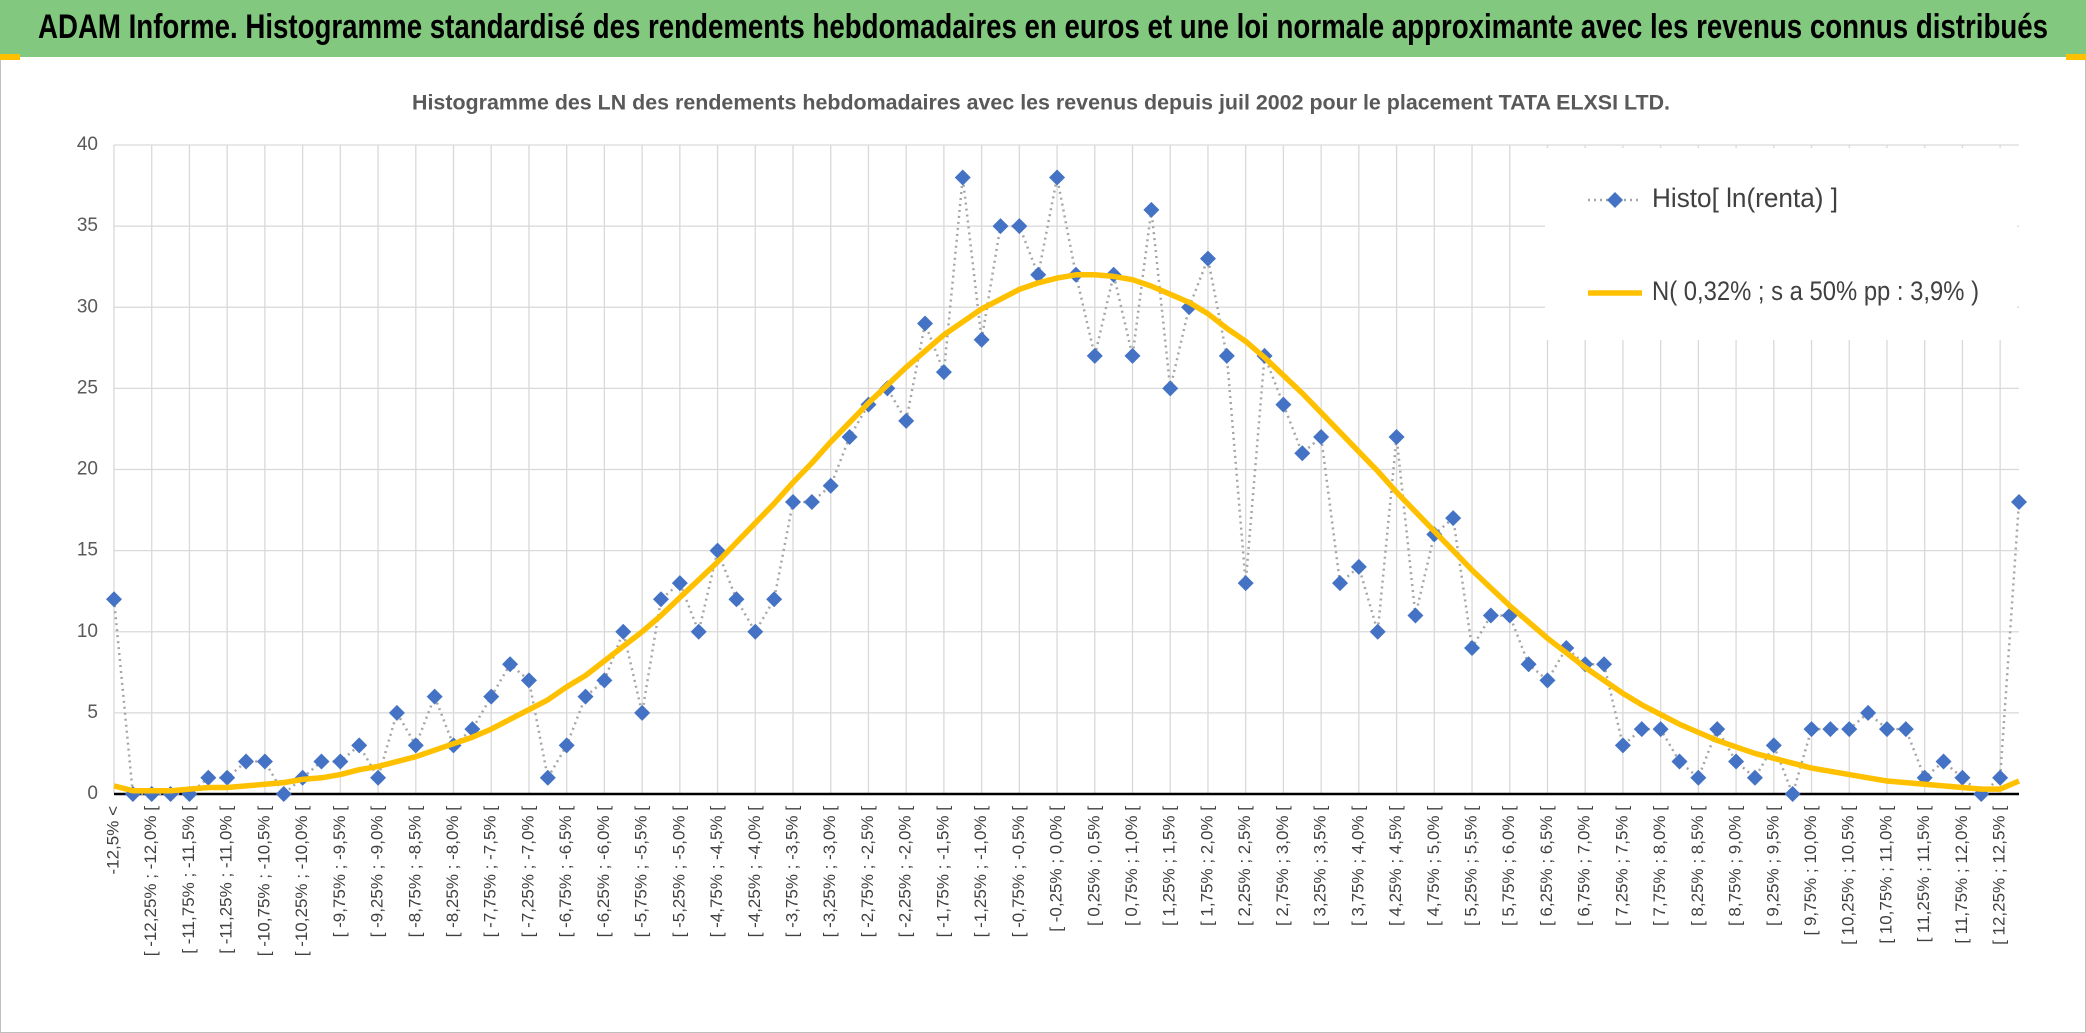  I want to click on x-tick-label: [ -3,25% ; -3,0% [, so click(829, 872).